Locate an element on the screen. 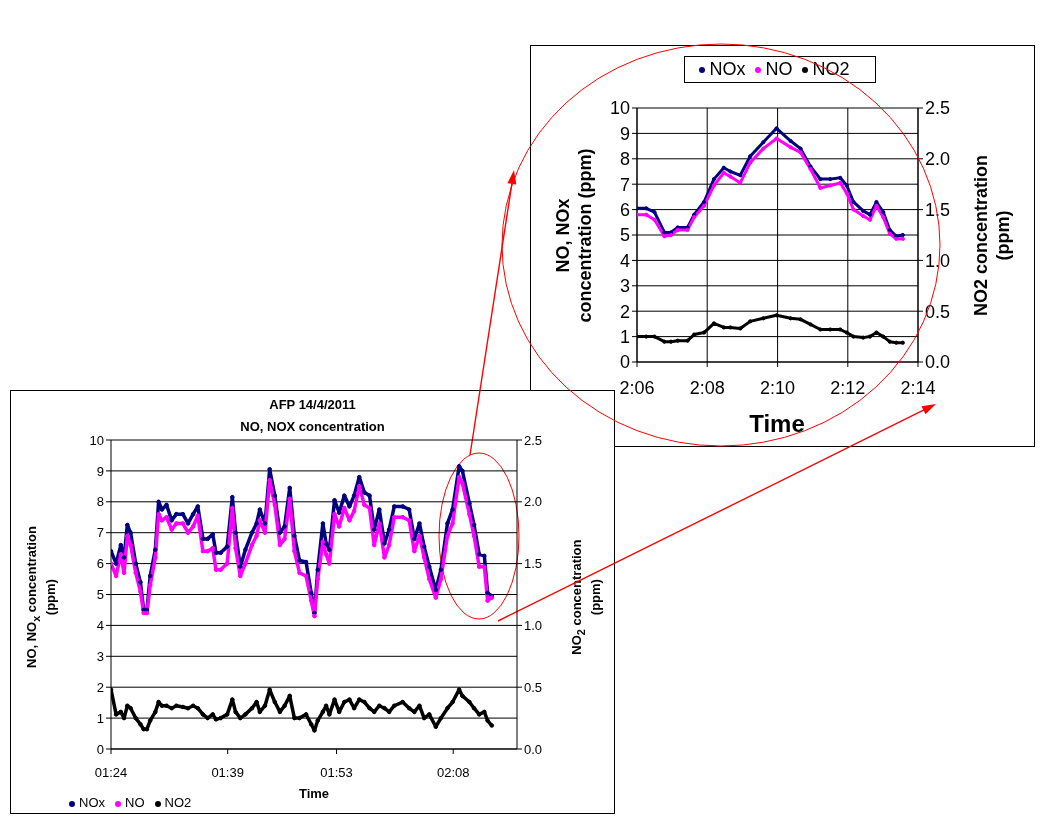  x-tick-label: 01:53 is located at coordinates (336, 773).